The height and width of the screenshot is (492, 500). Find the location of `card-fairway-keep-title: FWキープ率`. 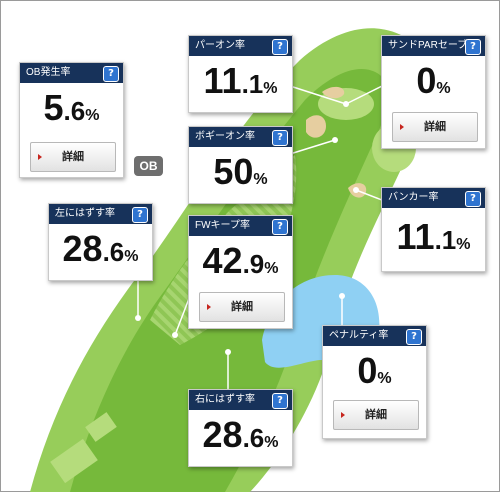

card-fairway-keep-title: FWキープ率 is located at coordinates (222, 225).